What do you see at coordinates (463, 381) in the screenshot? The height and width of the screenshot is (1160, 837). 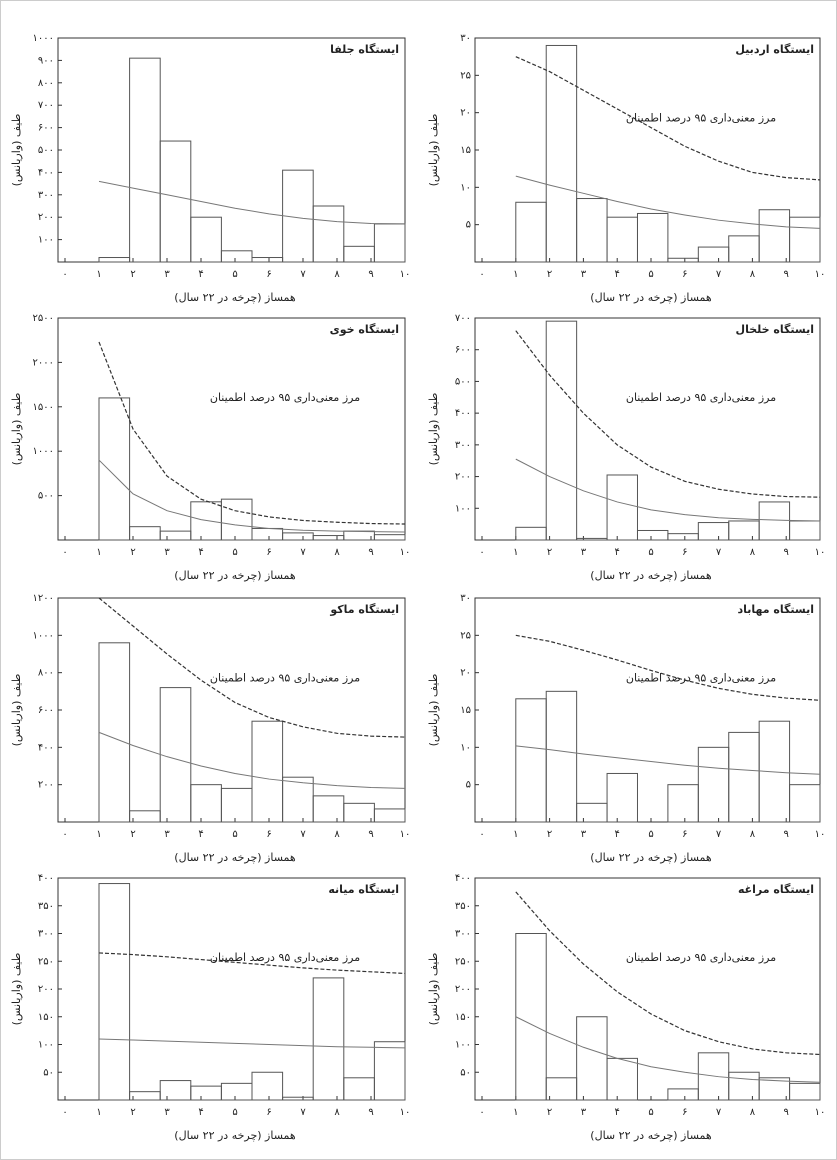 I see `y-tick-label: ۵۰۰` at bounding box center [463, 381].